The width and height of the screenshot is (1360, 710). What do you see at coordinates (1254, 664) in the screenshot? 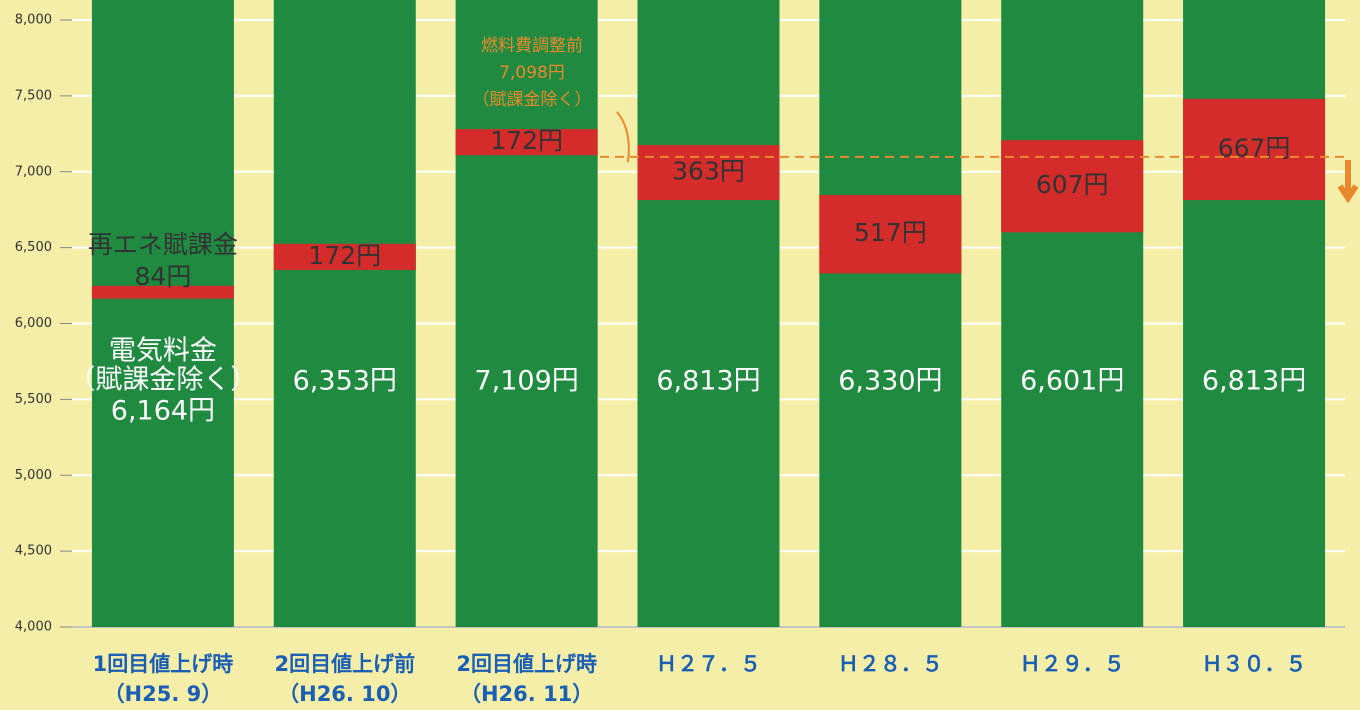
I see `x-tick-label: Ｈ３０．５` at bounding box center [1254, 664].